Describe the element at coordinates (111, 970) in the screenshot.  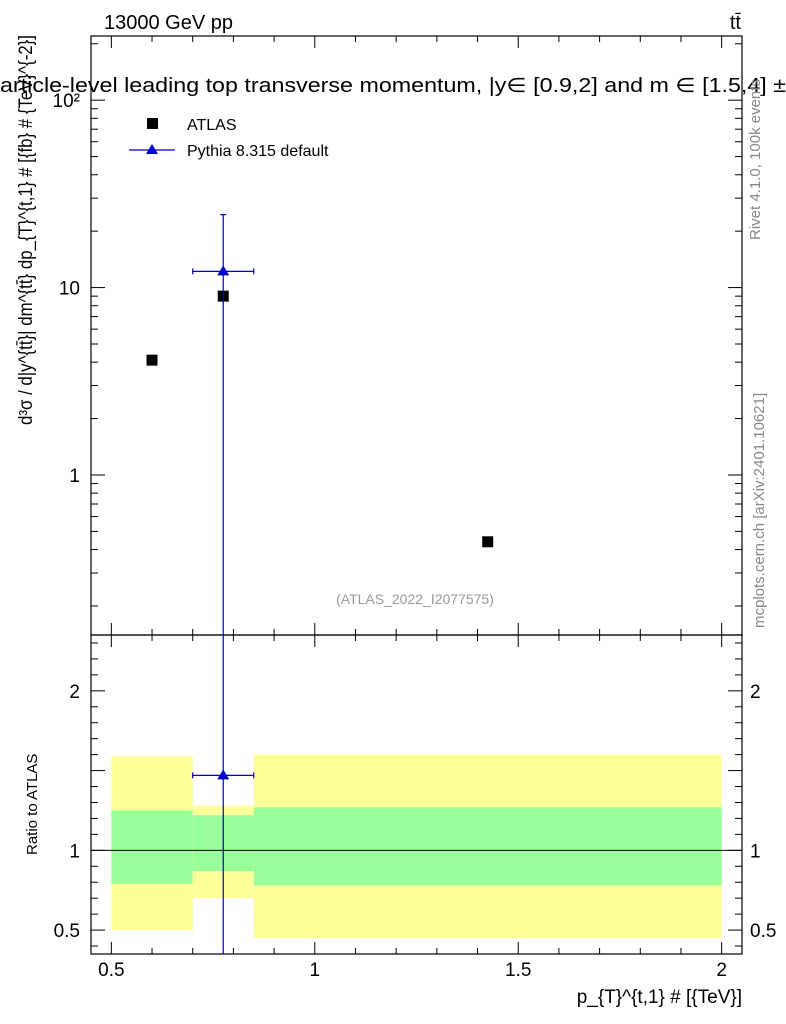
I see `x-tick-label: 0.5` at that location.